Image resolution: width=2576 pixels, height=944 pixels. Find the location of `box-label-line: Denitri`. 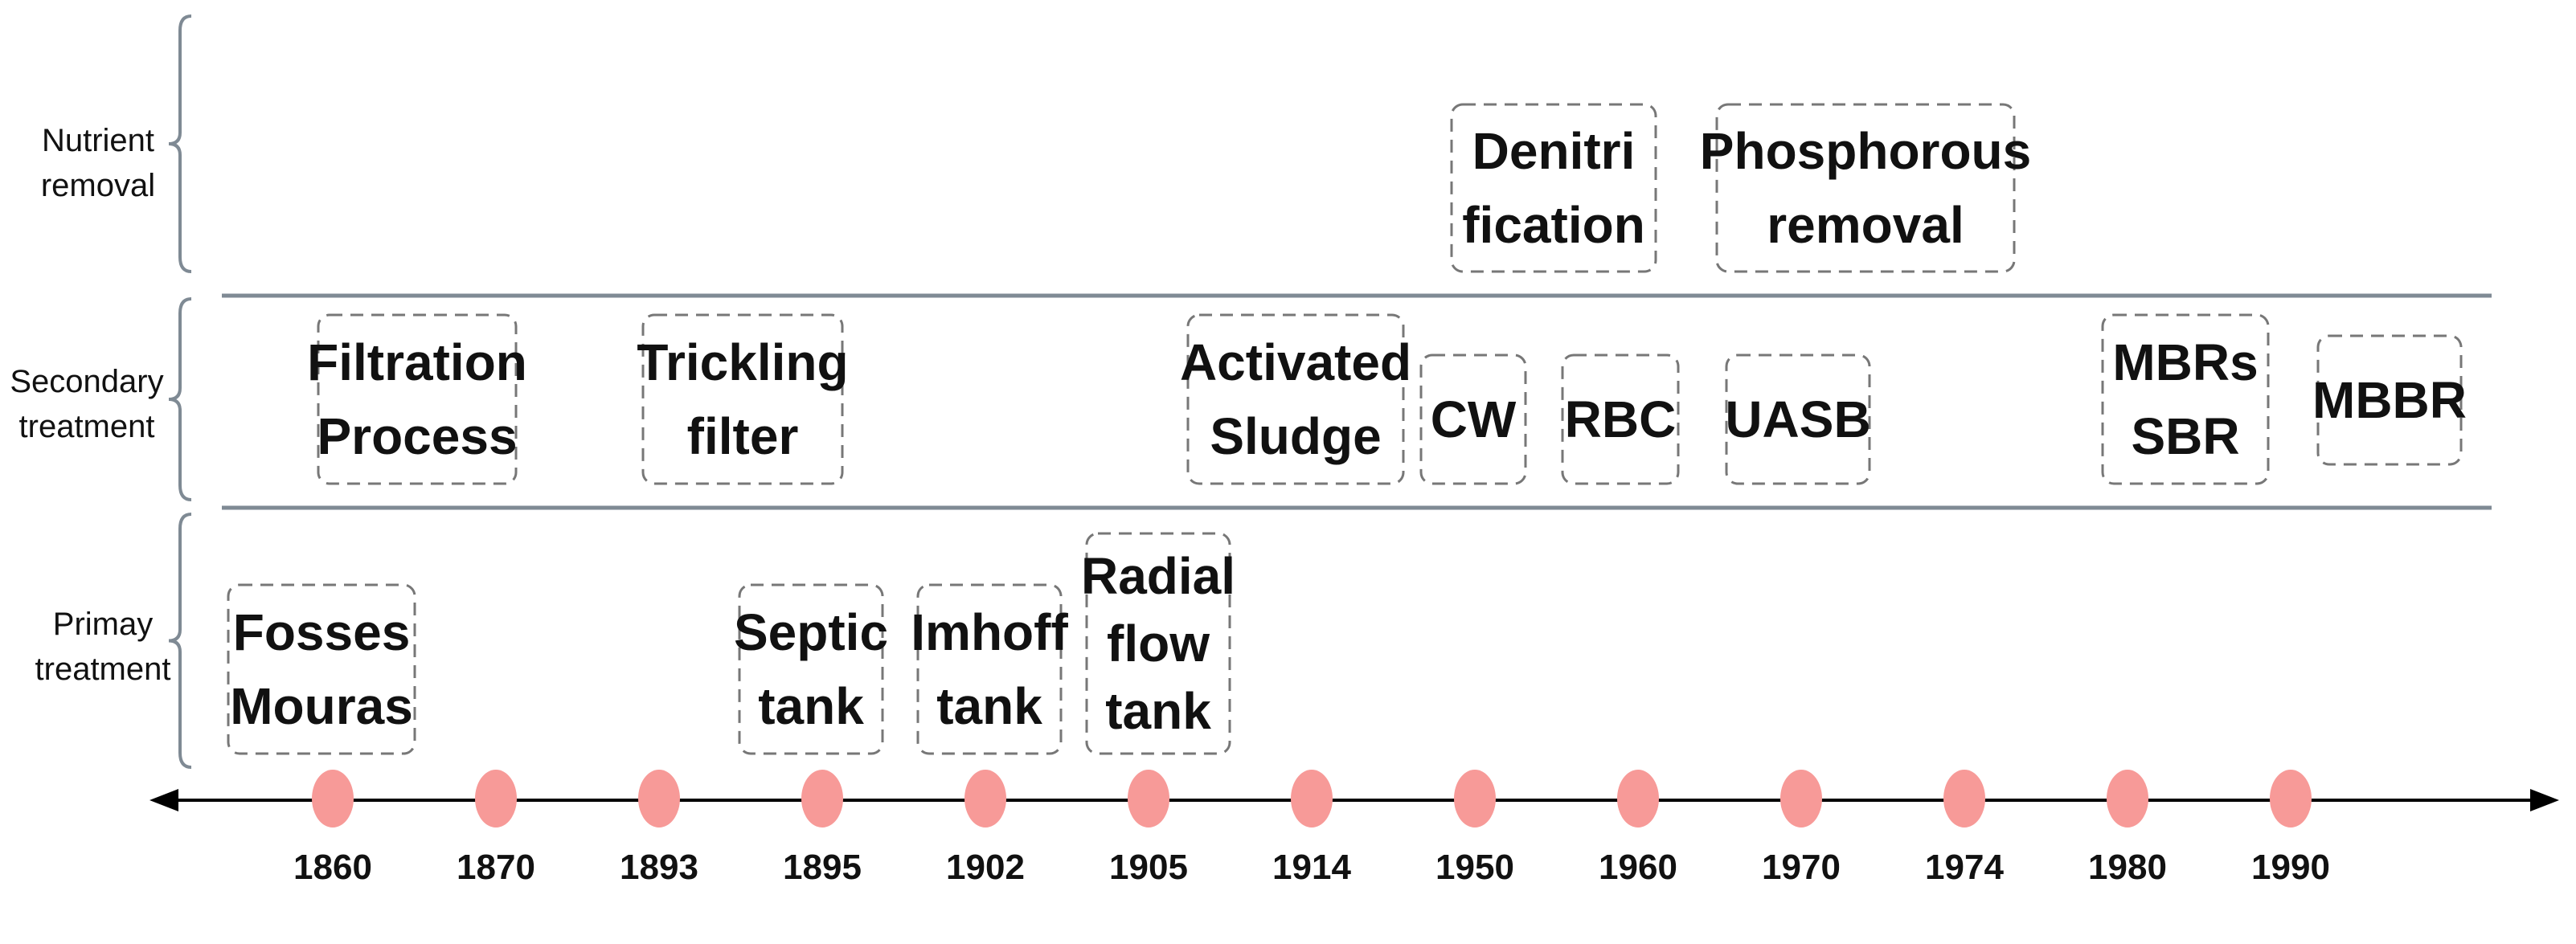

box-label-line: Denitri is located at coordinates (1554, 151).